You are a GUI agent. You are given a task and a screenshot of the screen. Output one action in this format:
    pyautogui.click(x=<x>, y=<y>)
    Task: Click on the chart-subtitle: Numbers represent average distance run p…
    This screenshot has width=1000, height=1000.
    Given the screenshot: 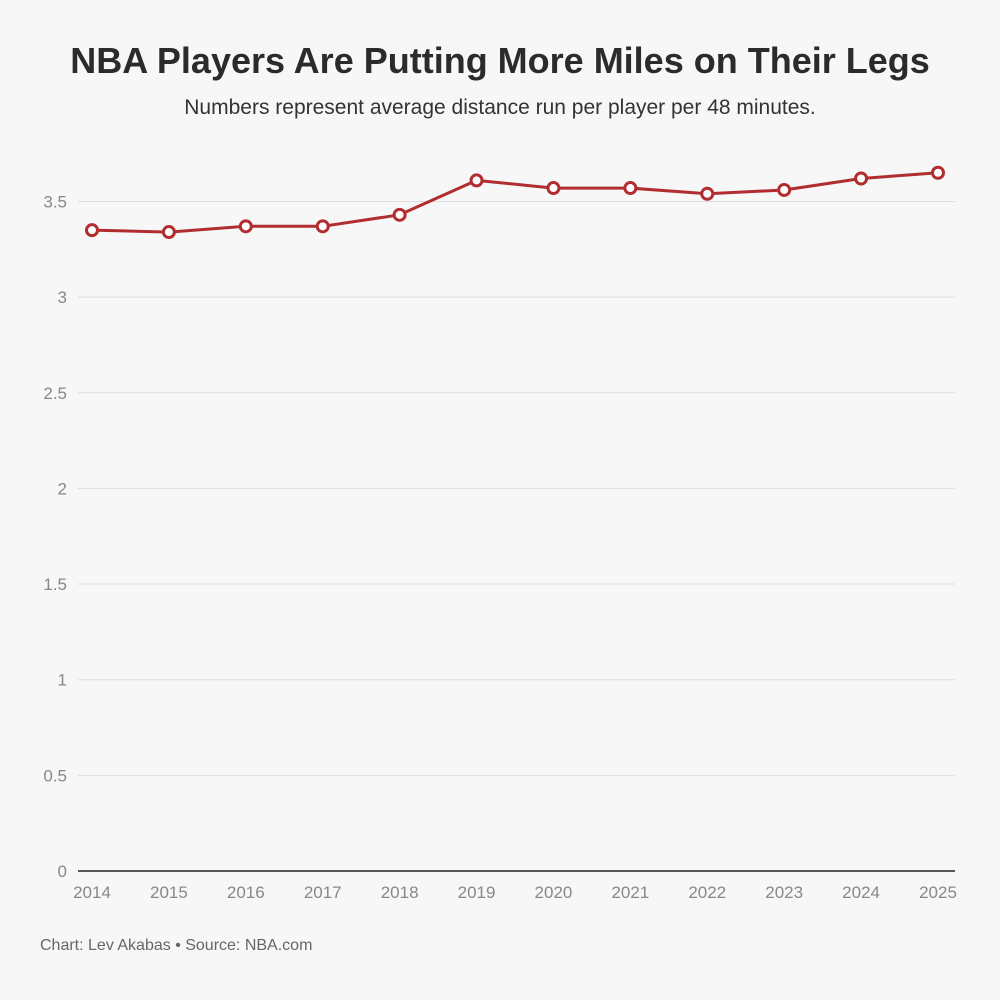 What is the action you would take?
    pyautogui.click(x=500, y=107)
    